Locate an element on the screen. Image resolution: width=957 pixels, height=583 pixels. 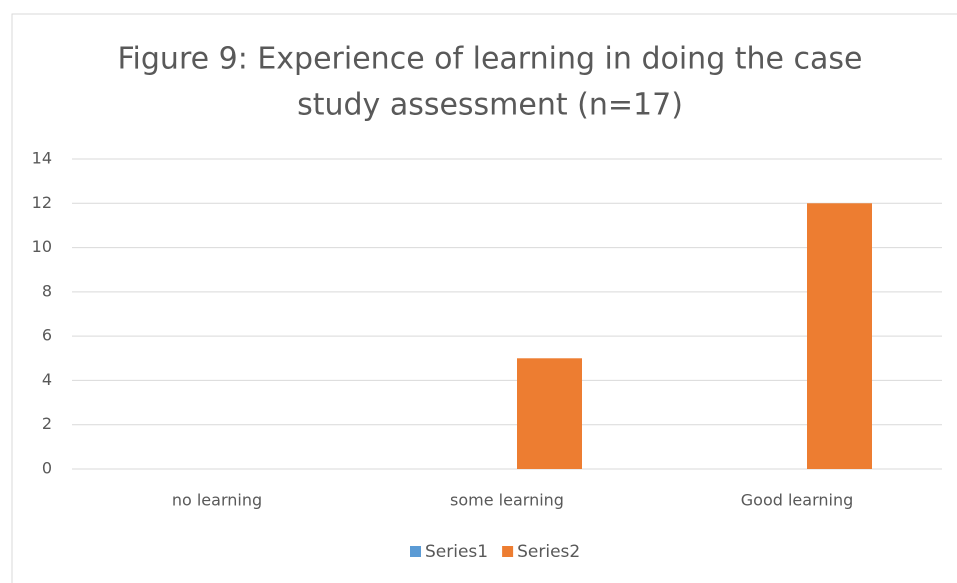
x-tick-label: no learning is located at coordinates (217, 500).